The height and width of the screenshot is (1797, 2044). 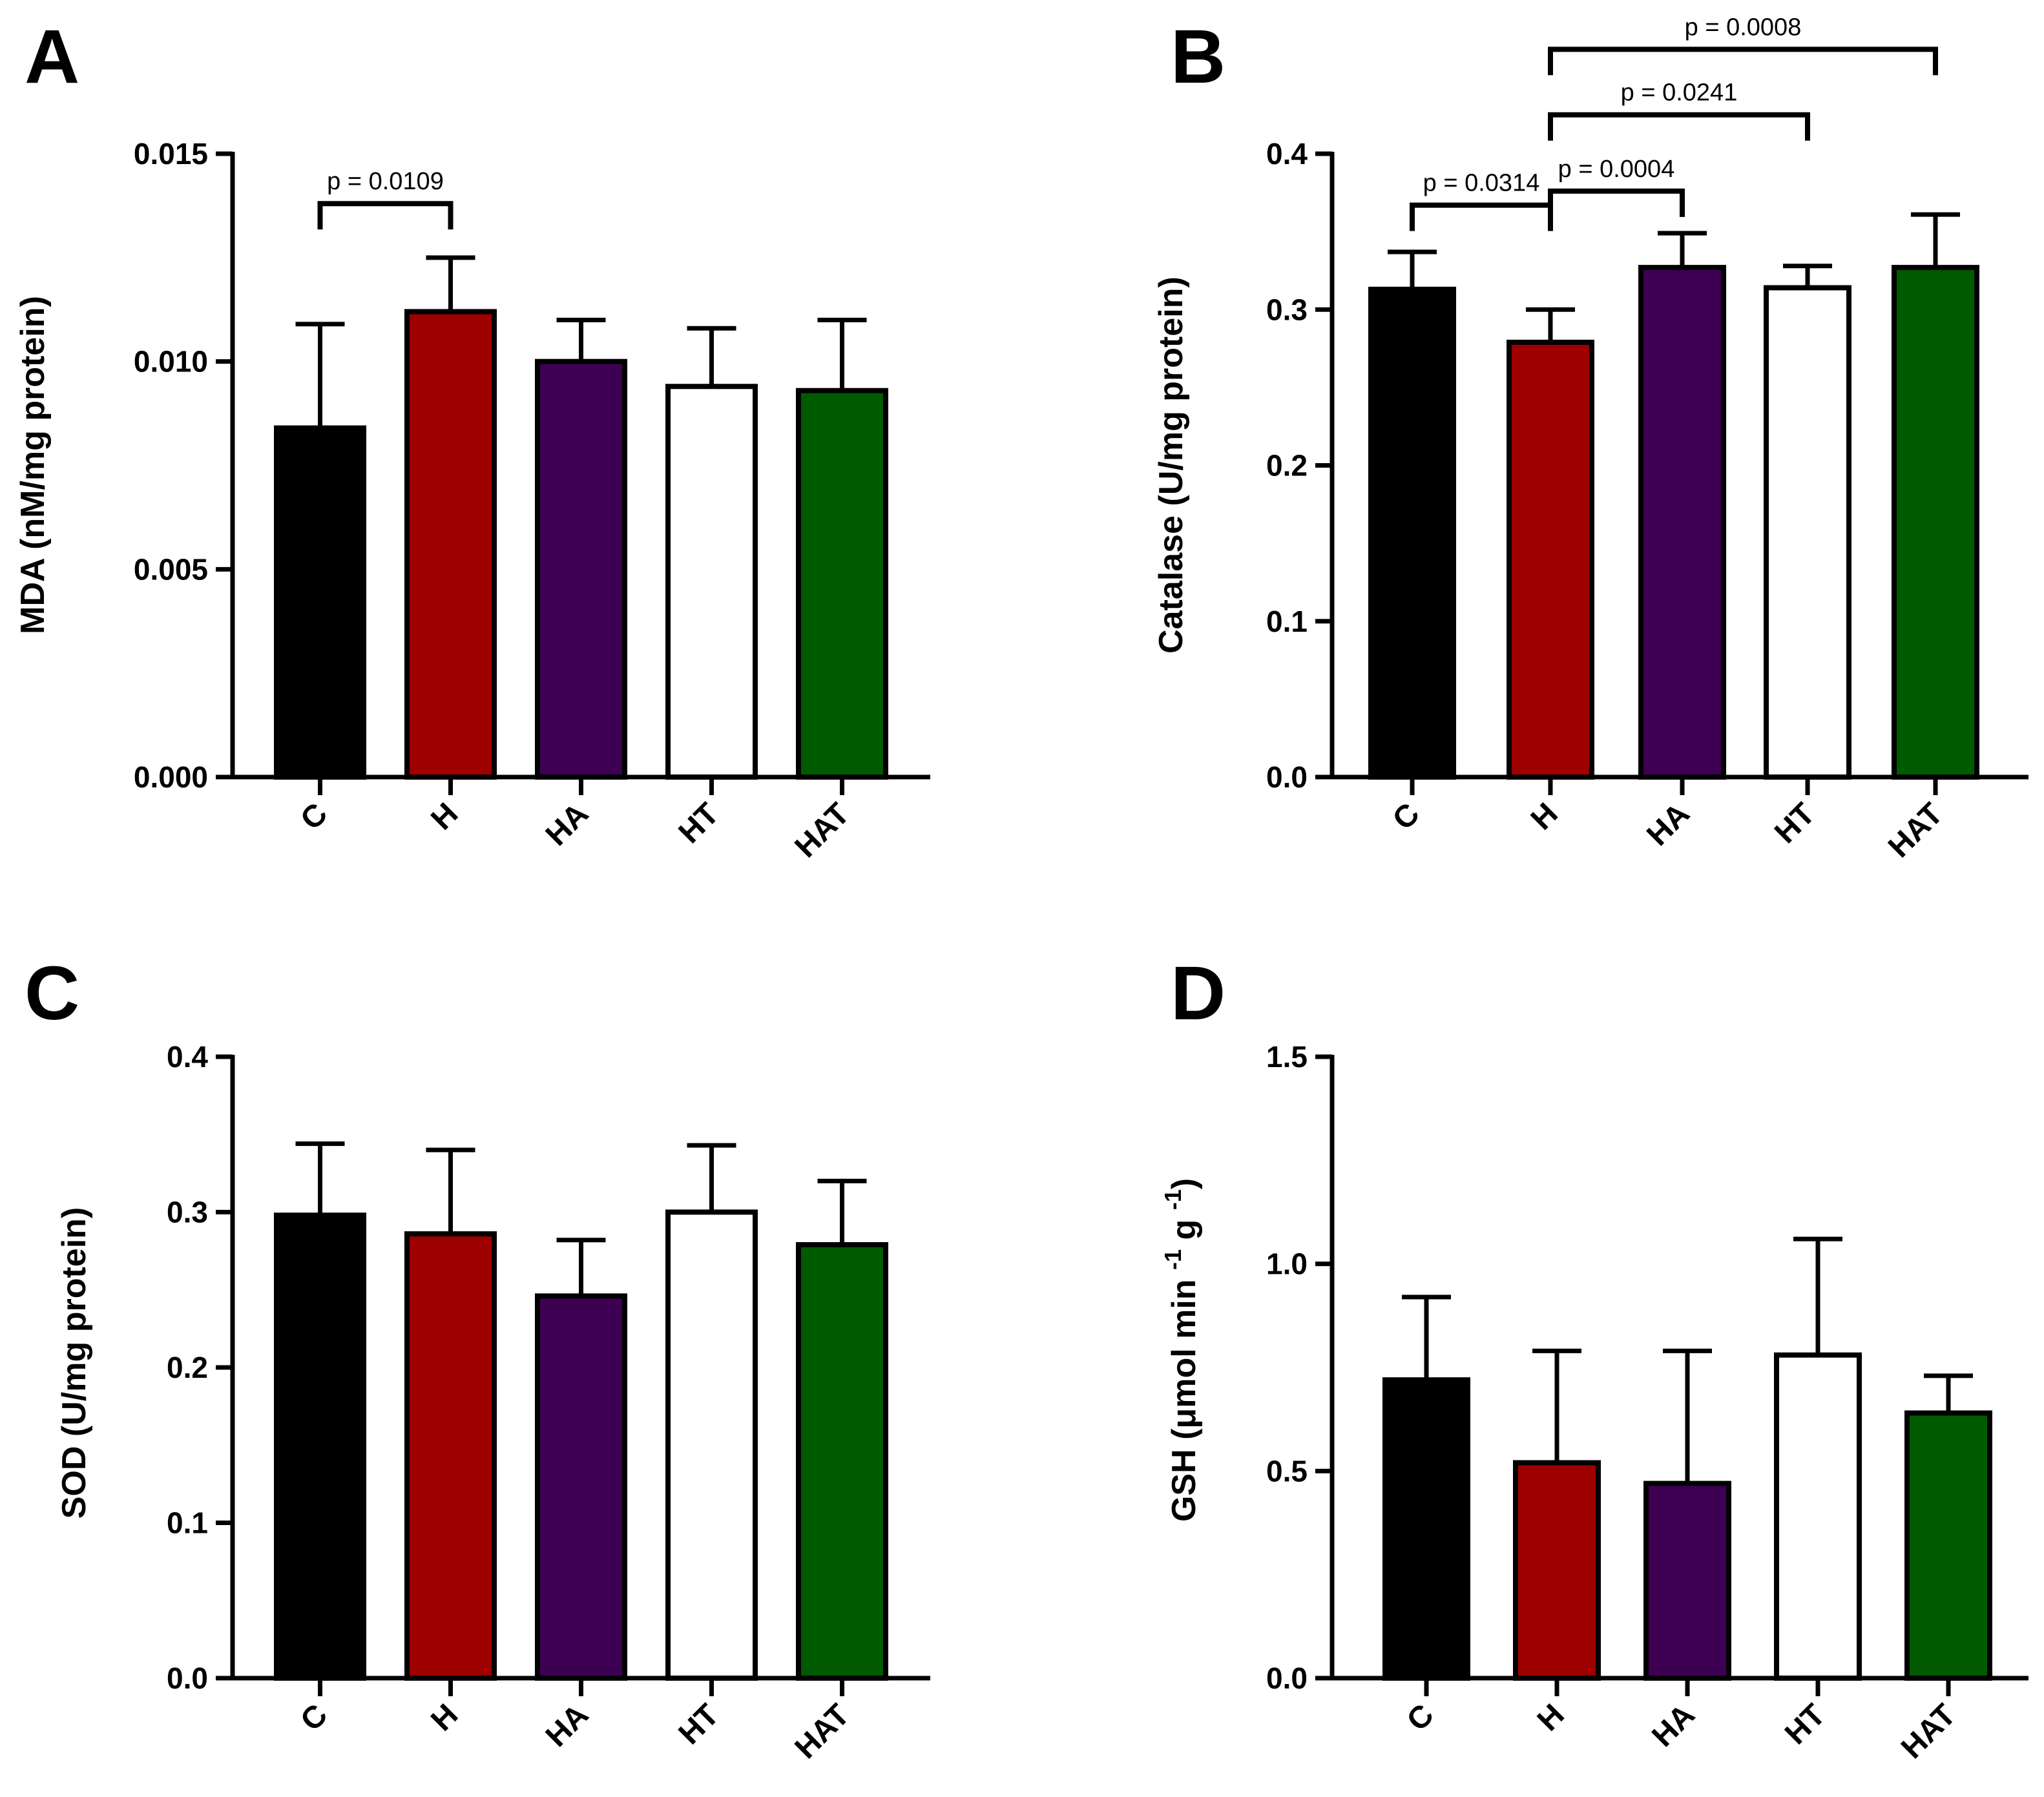 I want to click on panel-d-y-tick-label: 0.5, so click(x=1287, y=1471).